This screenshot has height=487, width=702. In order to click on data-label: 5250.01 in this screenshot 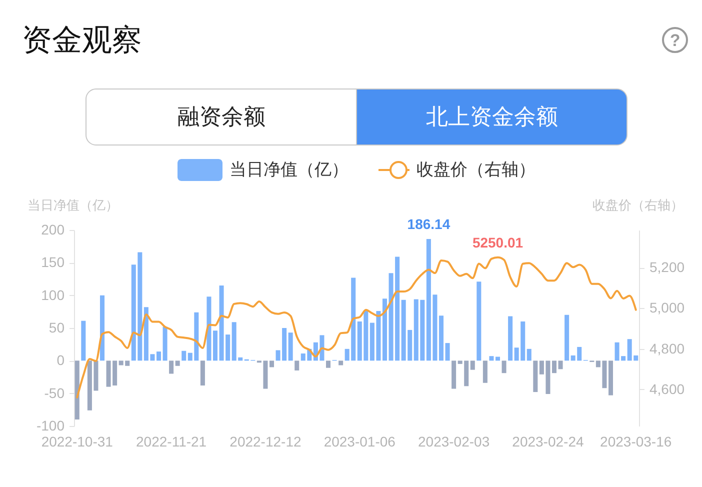, I will do `click(498, 242)`.